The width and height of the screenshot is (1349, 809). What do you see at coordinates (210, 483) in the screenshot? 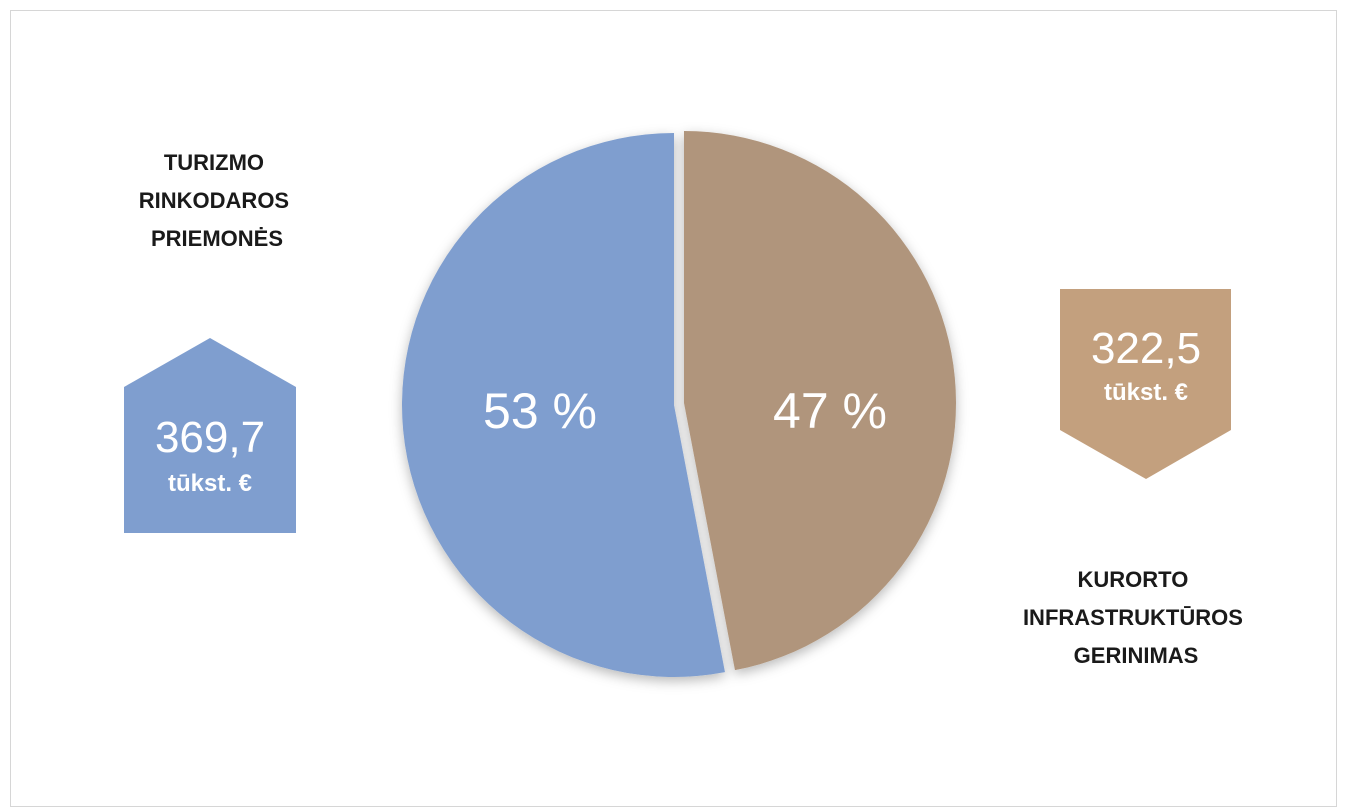
I see `value-unit-turizmo: tūkst. €` at bounding box center [210, 483].